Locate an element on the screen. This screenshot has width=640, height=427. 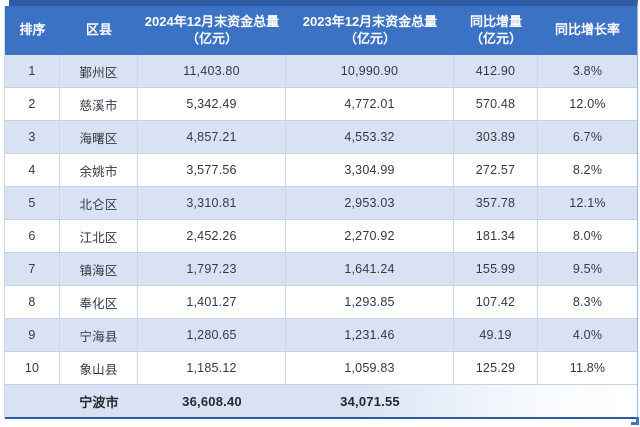
total-2023-cell: 1,231.46 is located at coordinates (370, 335).